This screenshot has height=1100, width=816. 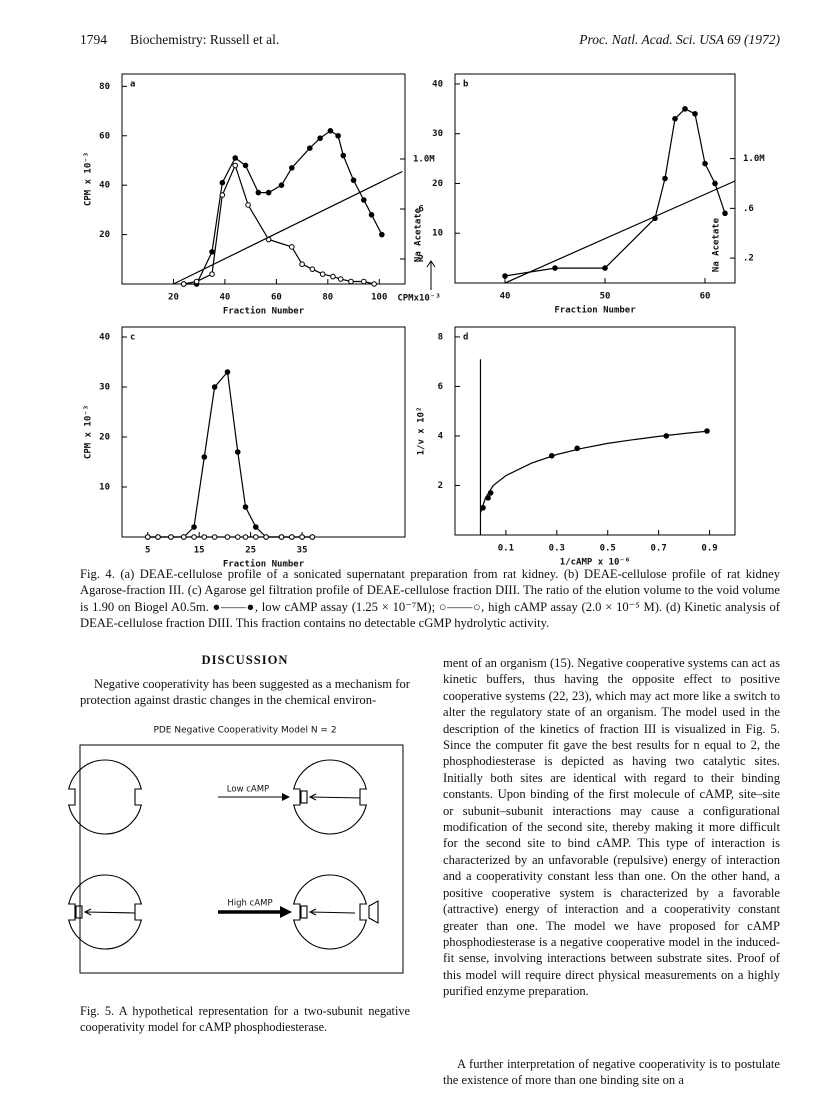 I want to click on low-camp-label: Low cAMP, so click(x=248, y=790).